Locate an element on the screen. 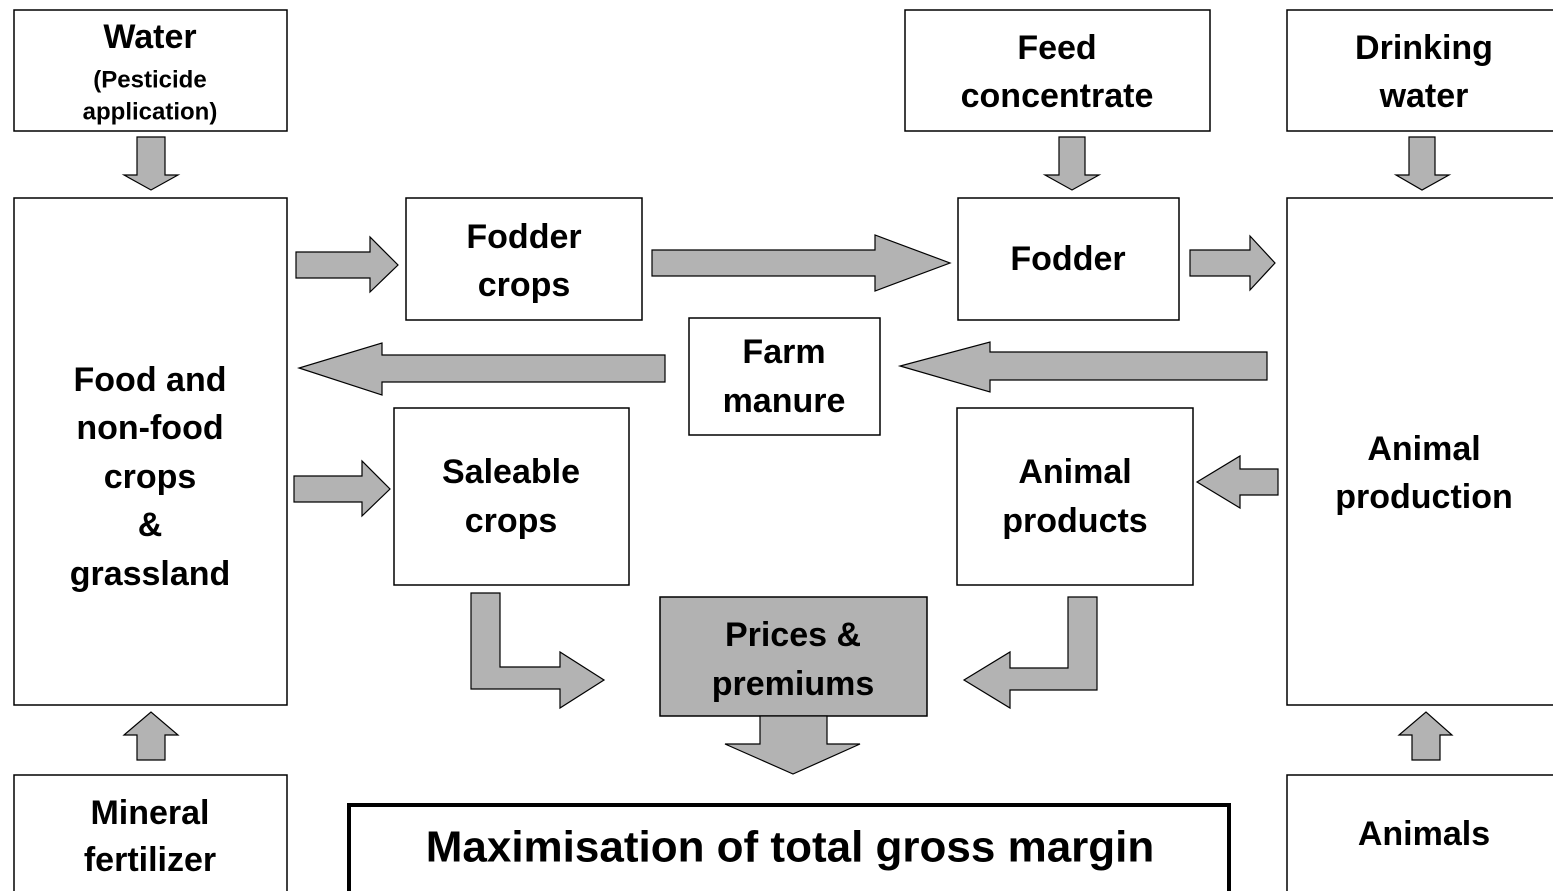 The width and height of the screenshot is (1553, 891). node-label: Food and is located at coordinates (150, 380).